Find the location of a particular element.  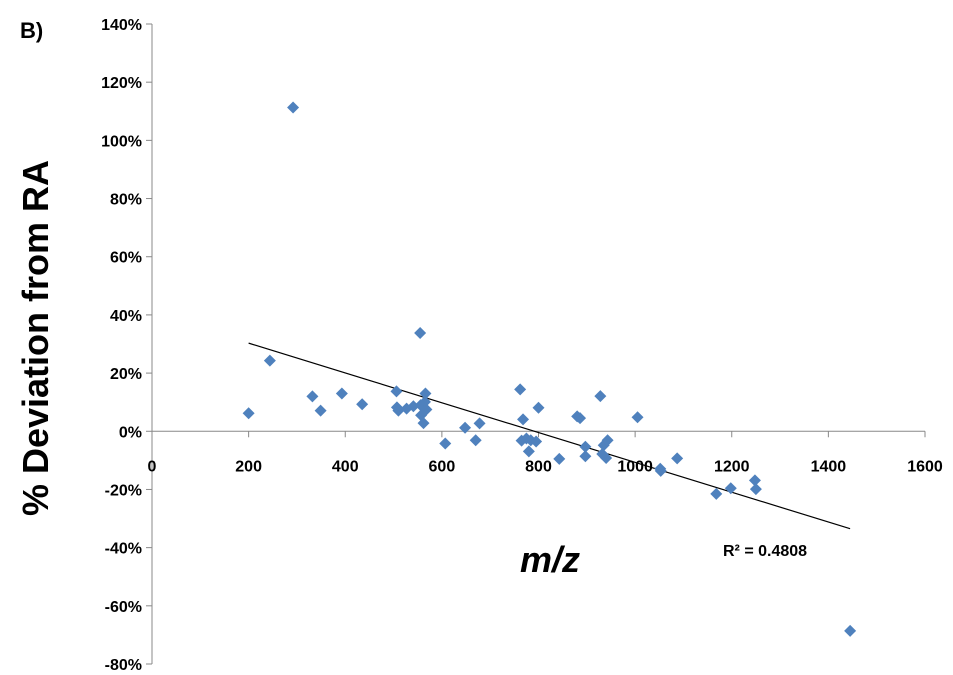

r-squared-label: R² = 0.4808 is located at coordinates (765, 551).